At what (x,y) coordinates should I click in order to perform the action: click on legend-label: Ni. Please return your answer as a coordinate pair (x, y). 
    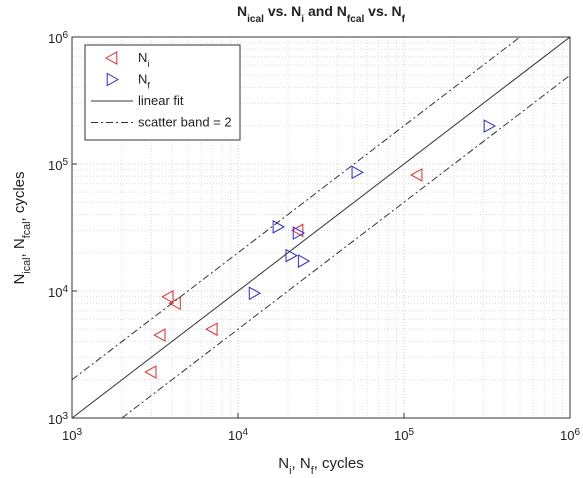
    Looking at the image, I should click on (143, 59).